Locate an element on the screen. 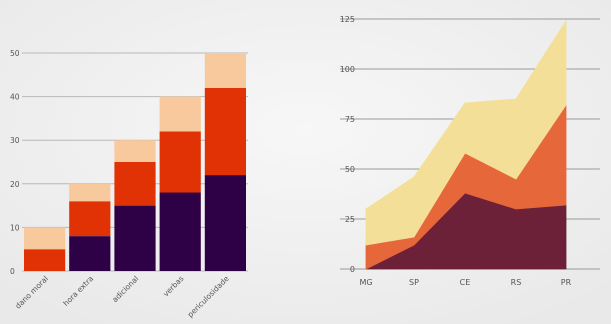  area-x-tick-label: PR is located at coordinates (566, 282).